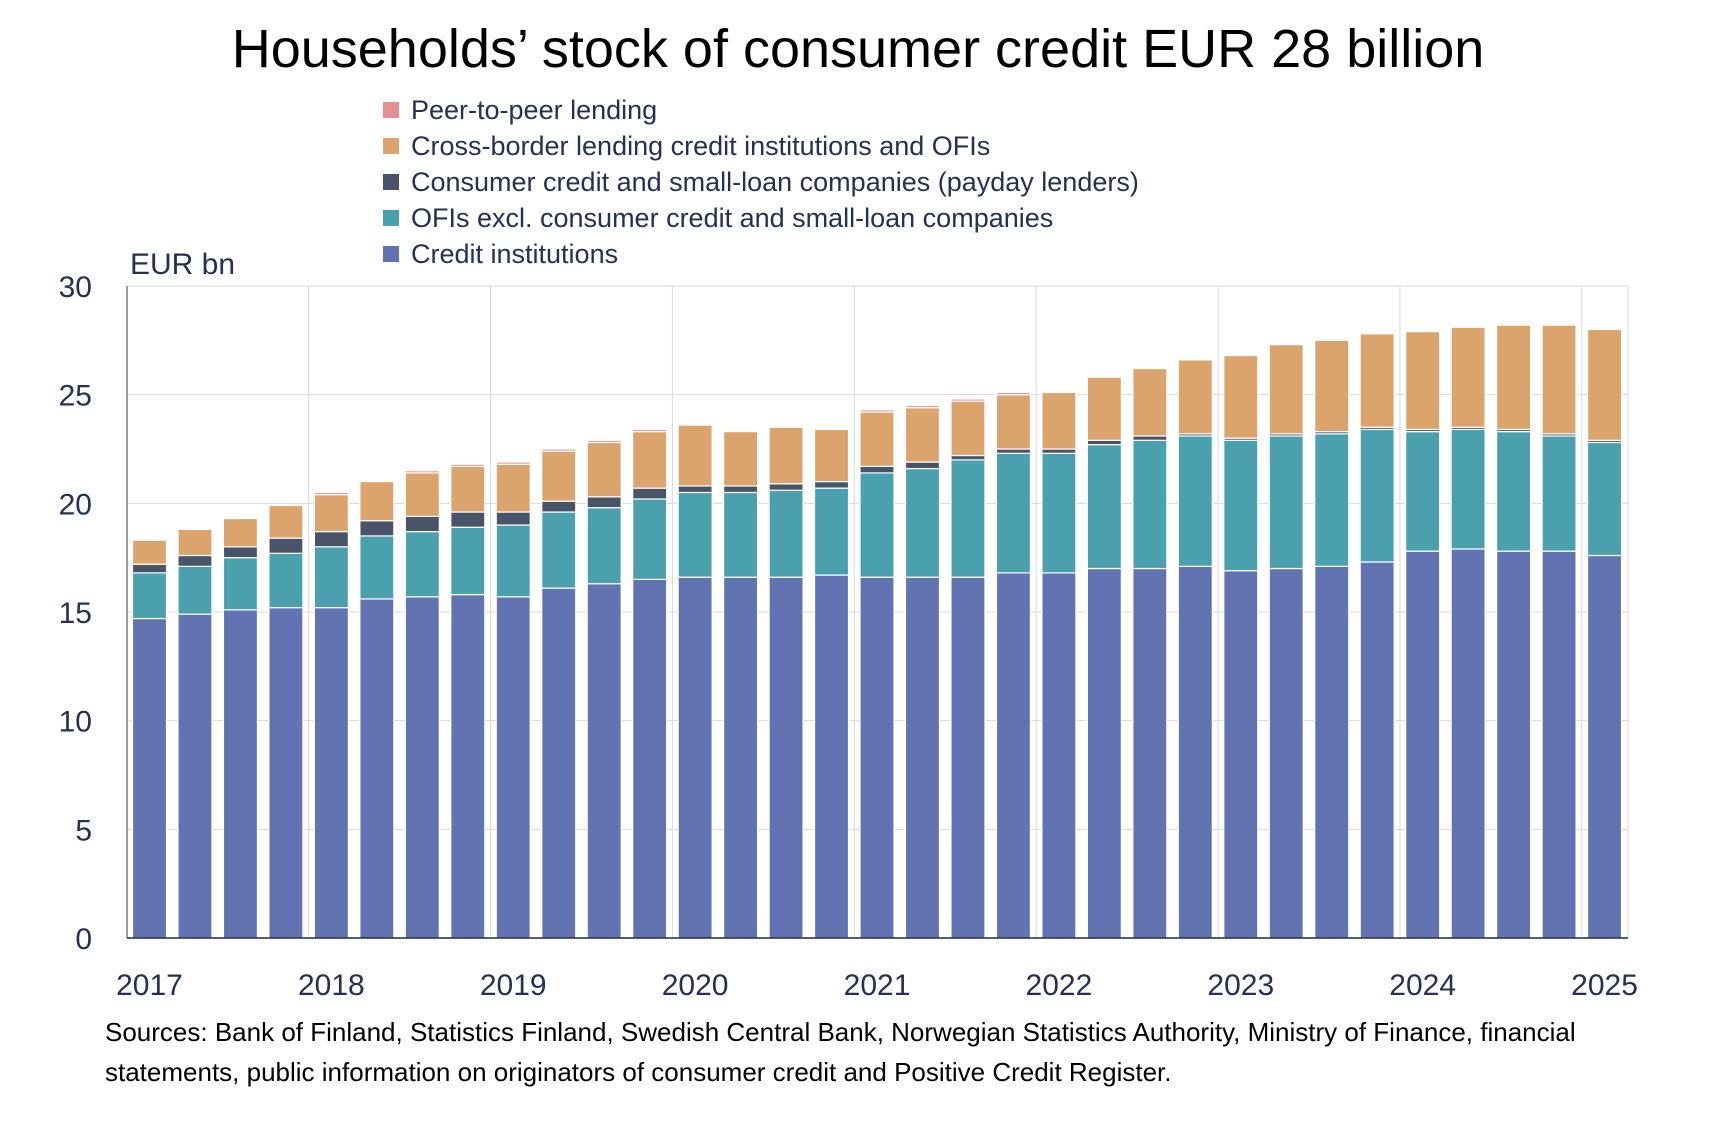 This screenshot has height=1122, width=1716. What do you see at coordinates (83, 939) in the screenshot?
I see `y-tick-label: 0` at bounding box center [83, 939].